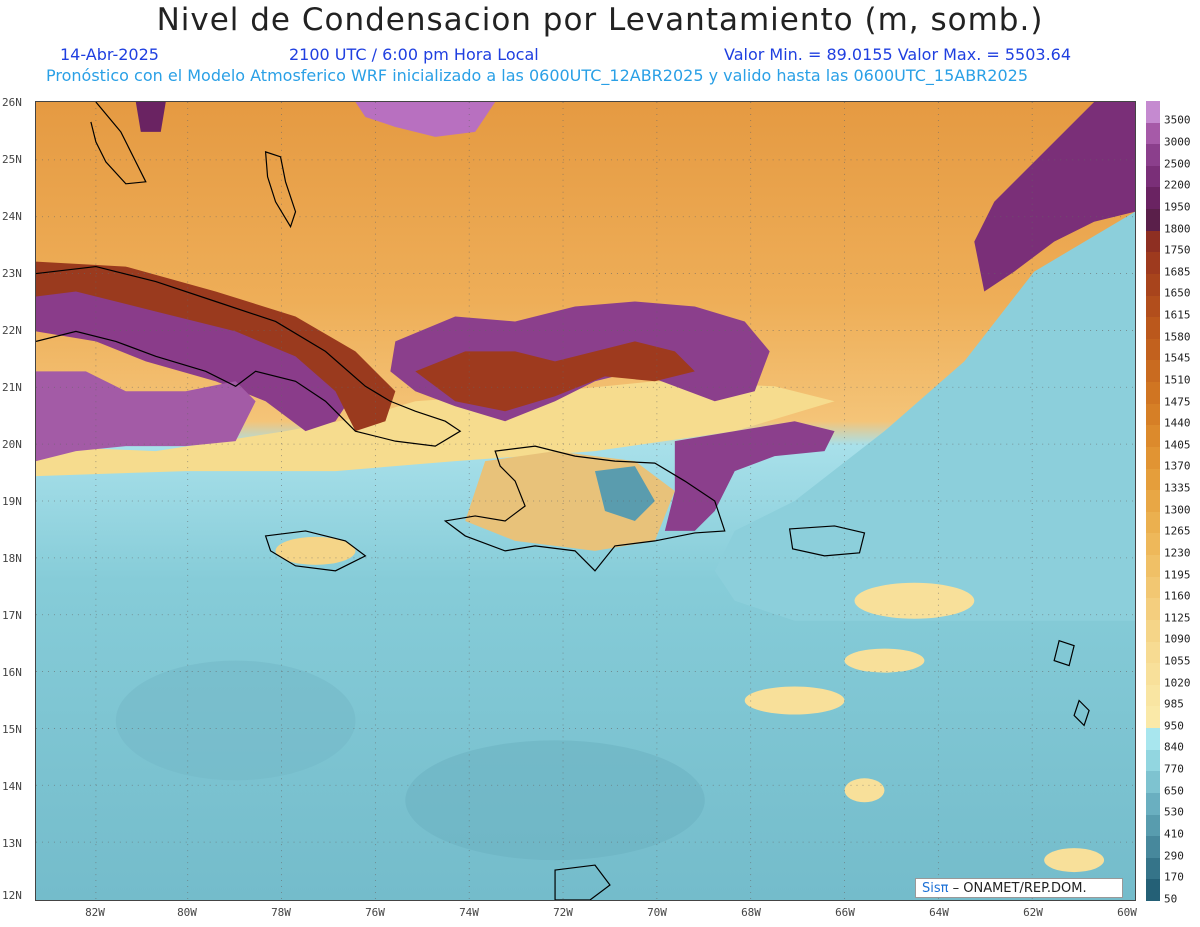 This screenshot has width=1200, height=927. What do you see at coordinates (1174, 791) in the screenshot?
I see `colorbar-label: 650` at bounding box center [1174, 791].